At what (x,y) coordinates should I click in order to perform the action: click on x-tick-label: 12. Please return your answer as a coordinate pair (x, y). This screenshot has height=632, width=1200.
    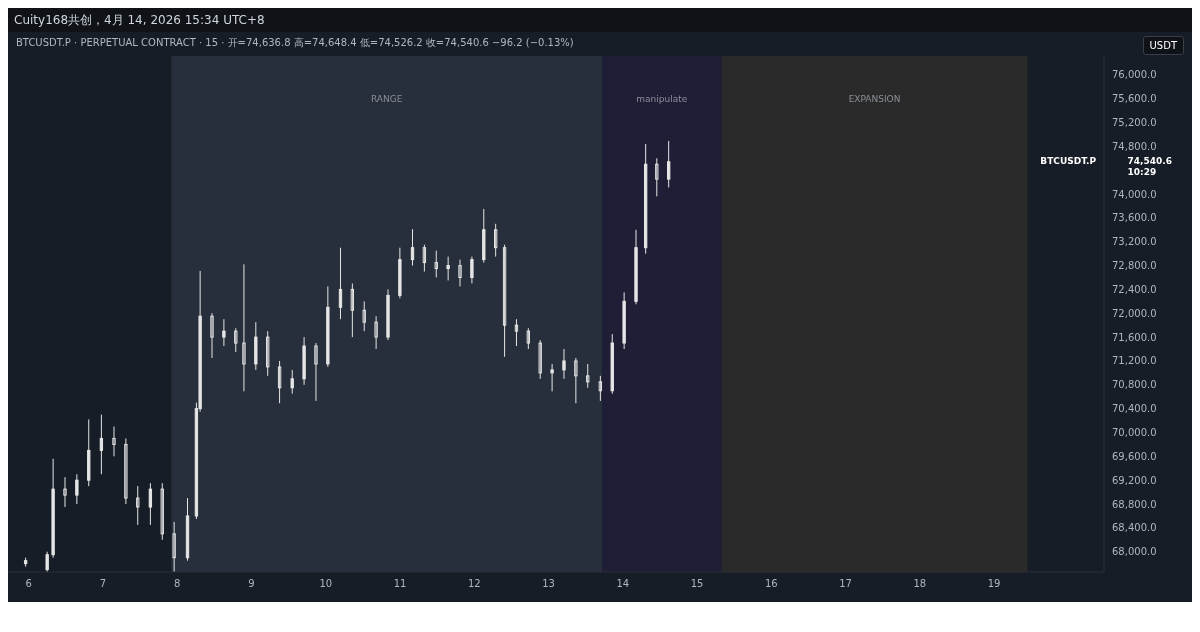
    Looking at the image, I should click on (474, 584).